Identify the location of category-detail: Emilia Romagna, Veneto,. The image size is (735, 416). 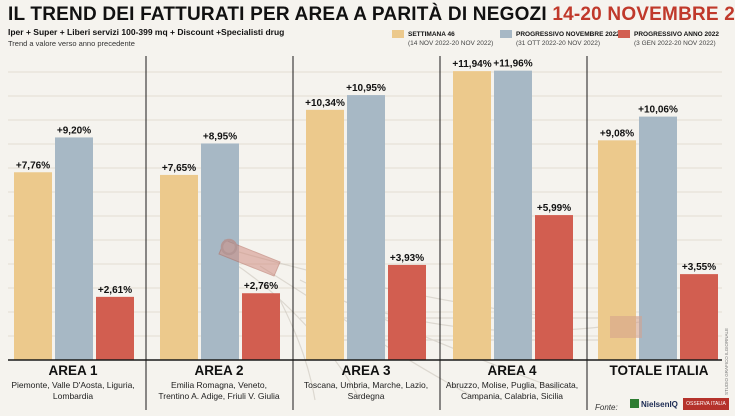
(219, 385).